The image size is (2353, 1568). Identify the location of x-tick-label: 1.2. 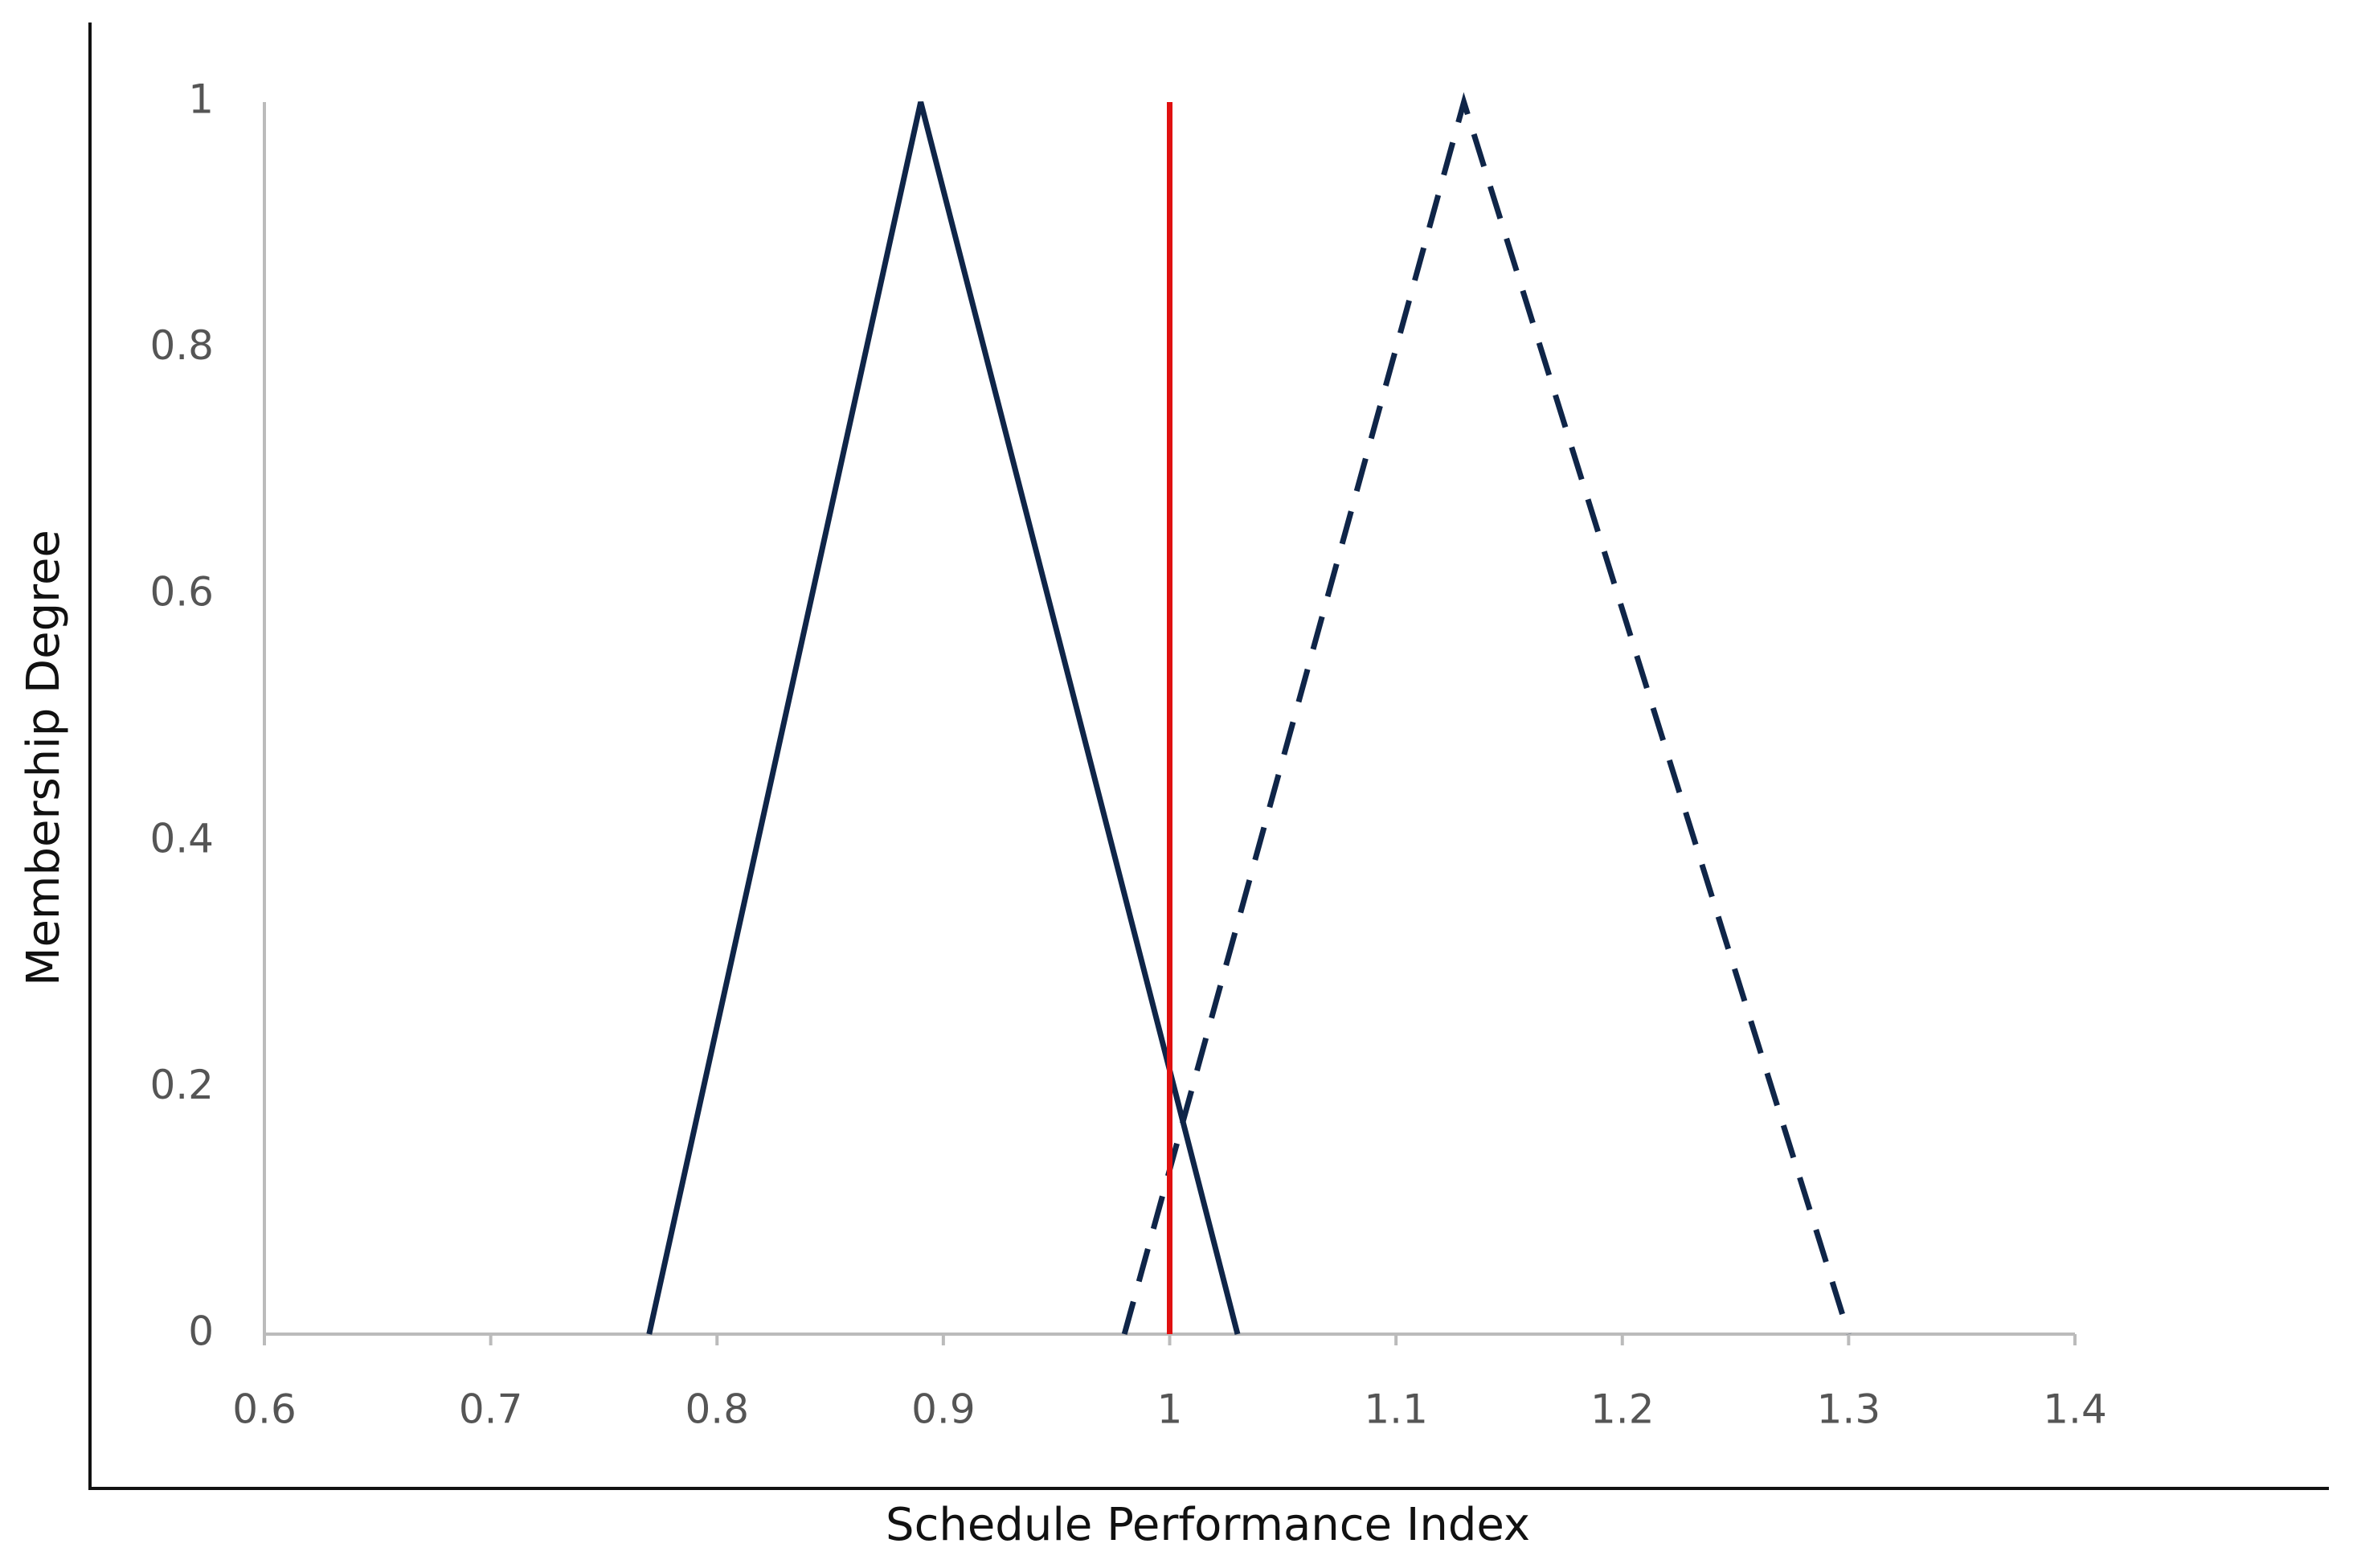
(1622, 1409).